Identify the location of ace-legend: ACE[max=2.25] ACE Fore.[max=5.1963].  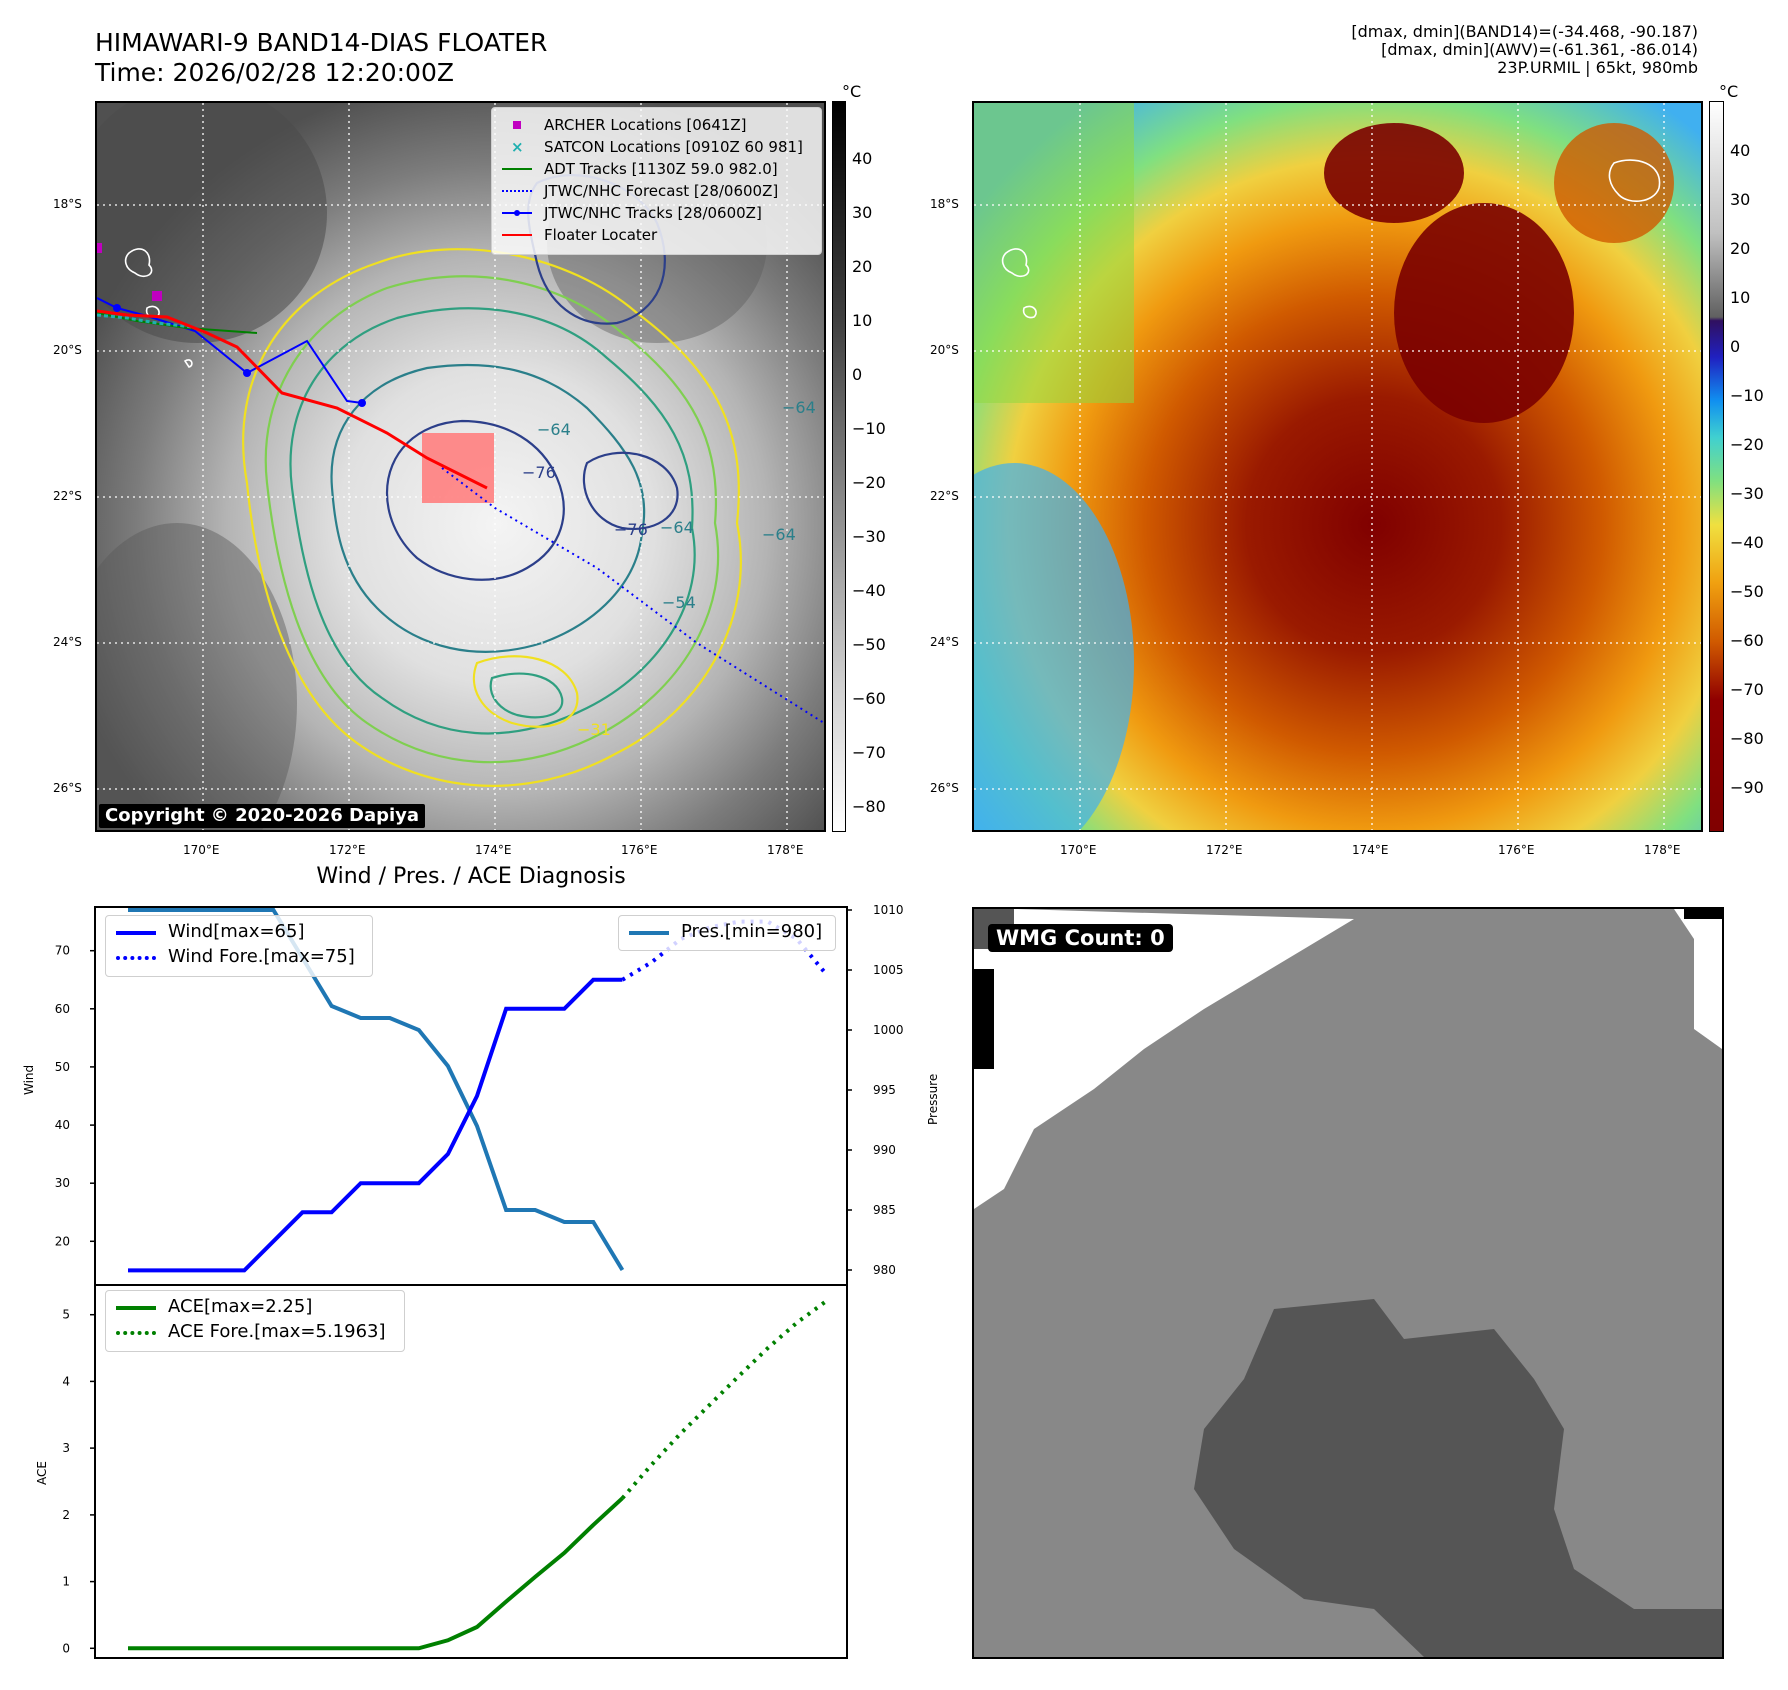
(255, 1321).